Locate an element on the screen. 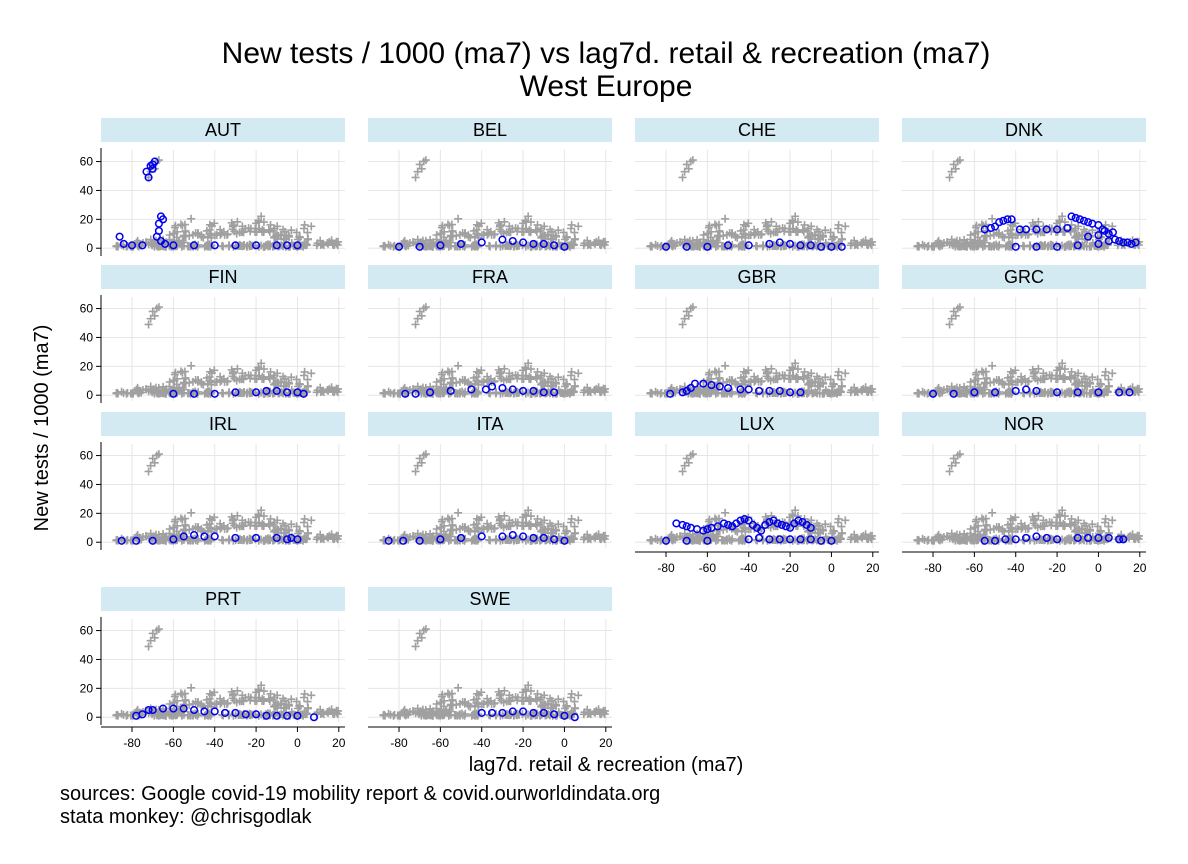  x-tick-label: -40 is located at coordinates (749, 568).